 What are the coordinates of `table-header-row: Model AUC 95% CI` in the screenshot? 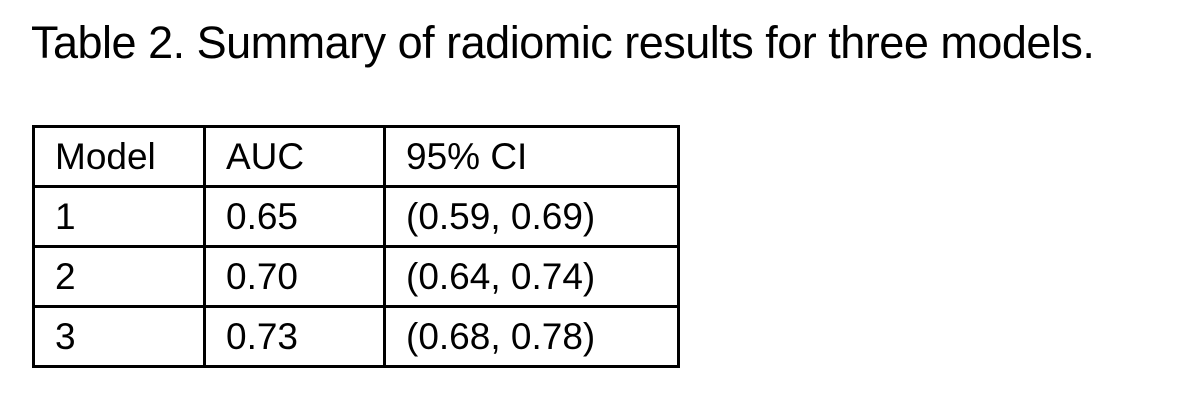 It's located at (356, 156).